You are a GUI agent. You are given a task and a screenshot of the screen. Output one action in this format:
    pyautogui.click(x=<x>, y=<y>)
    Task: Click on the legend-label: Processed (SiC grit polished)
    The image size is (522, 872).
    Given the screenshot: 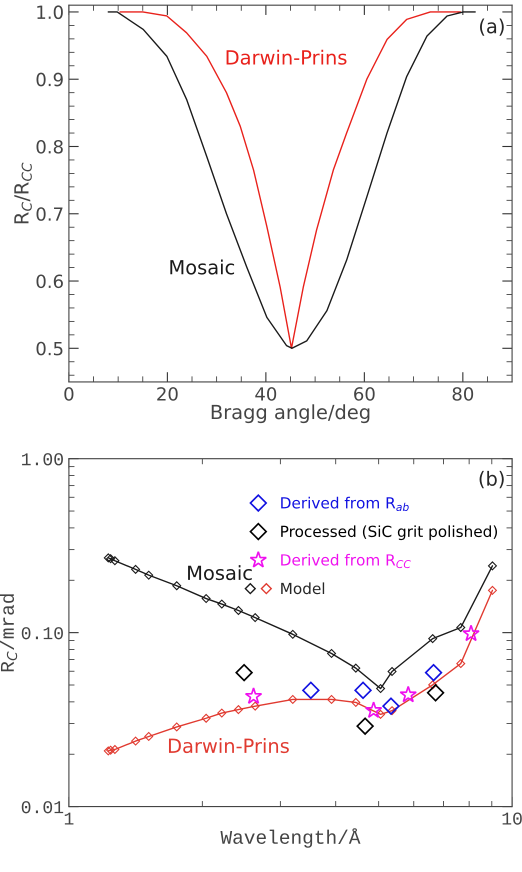 What is the action you would take?
    pyautogui.click(x=389, y=532)
    